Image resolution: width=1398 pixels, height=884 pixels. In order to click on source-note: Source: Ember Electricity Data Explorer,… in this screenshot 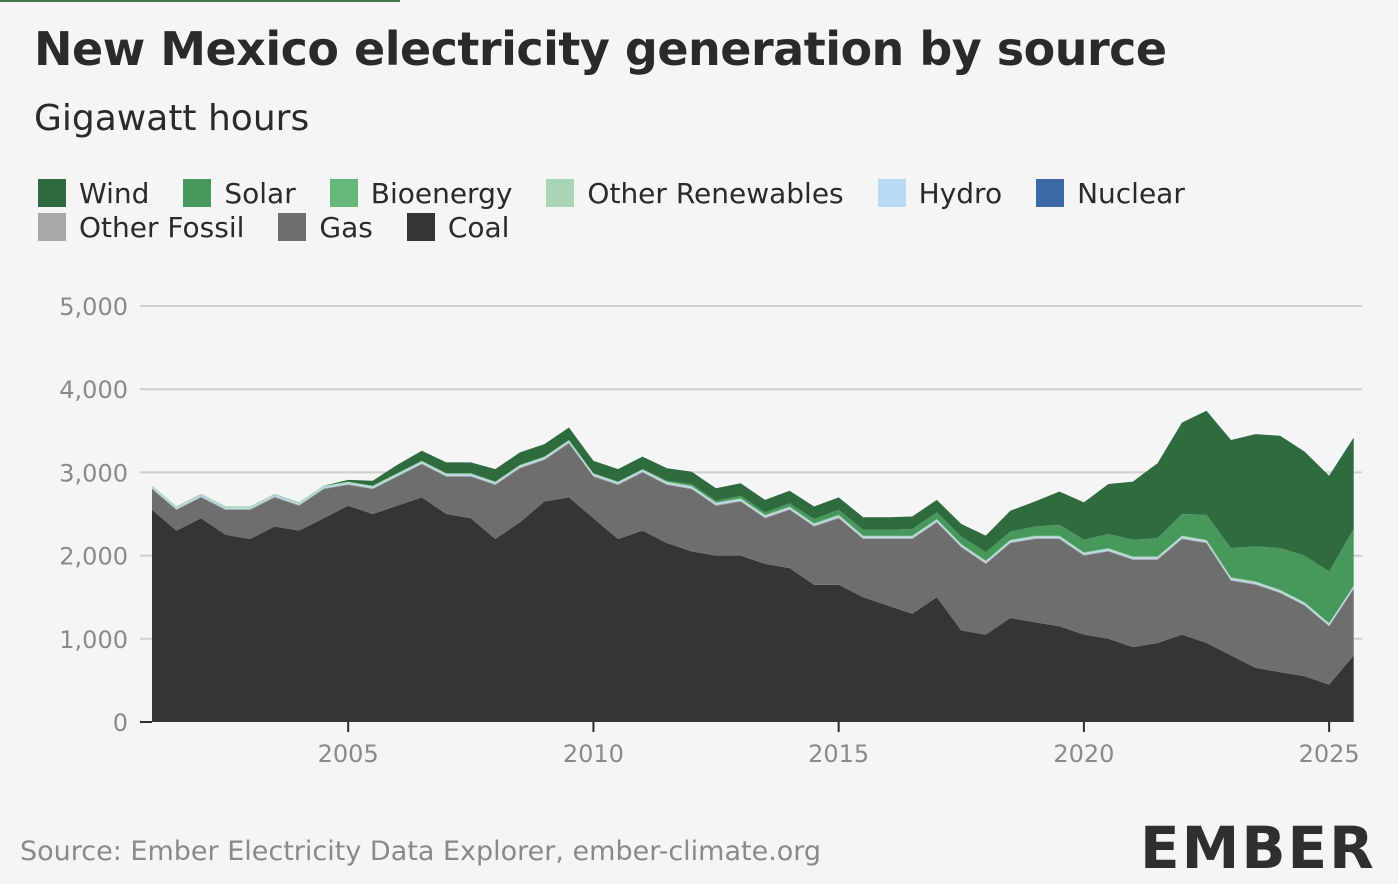, I will do `click(421, 851)`.